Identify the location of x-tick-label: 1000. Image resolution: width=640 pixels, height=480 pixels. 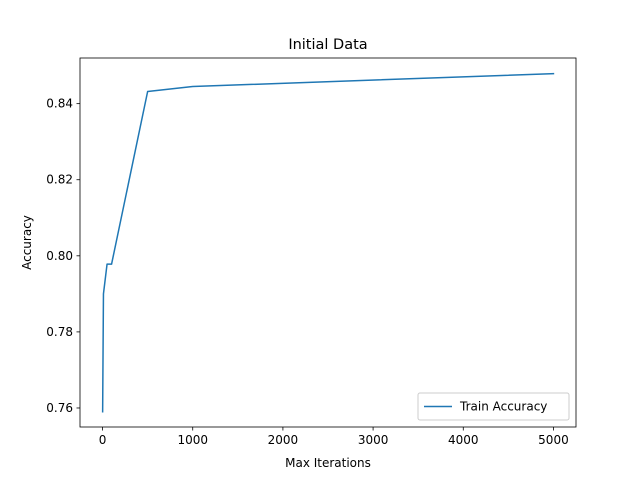
(192, 440).